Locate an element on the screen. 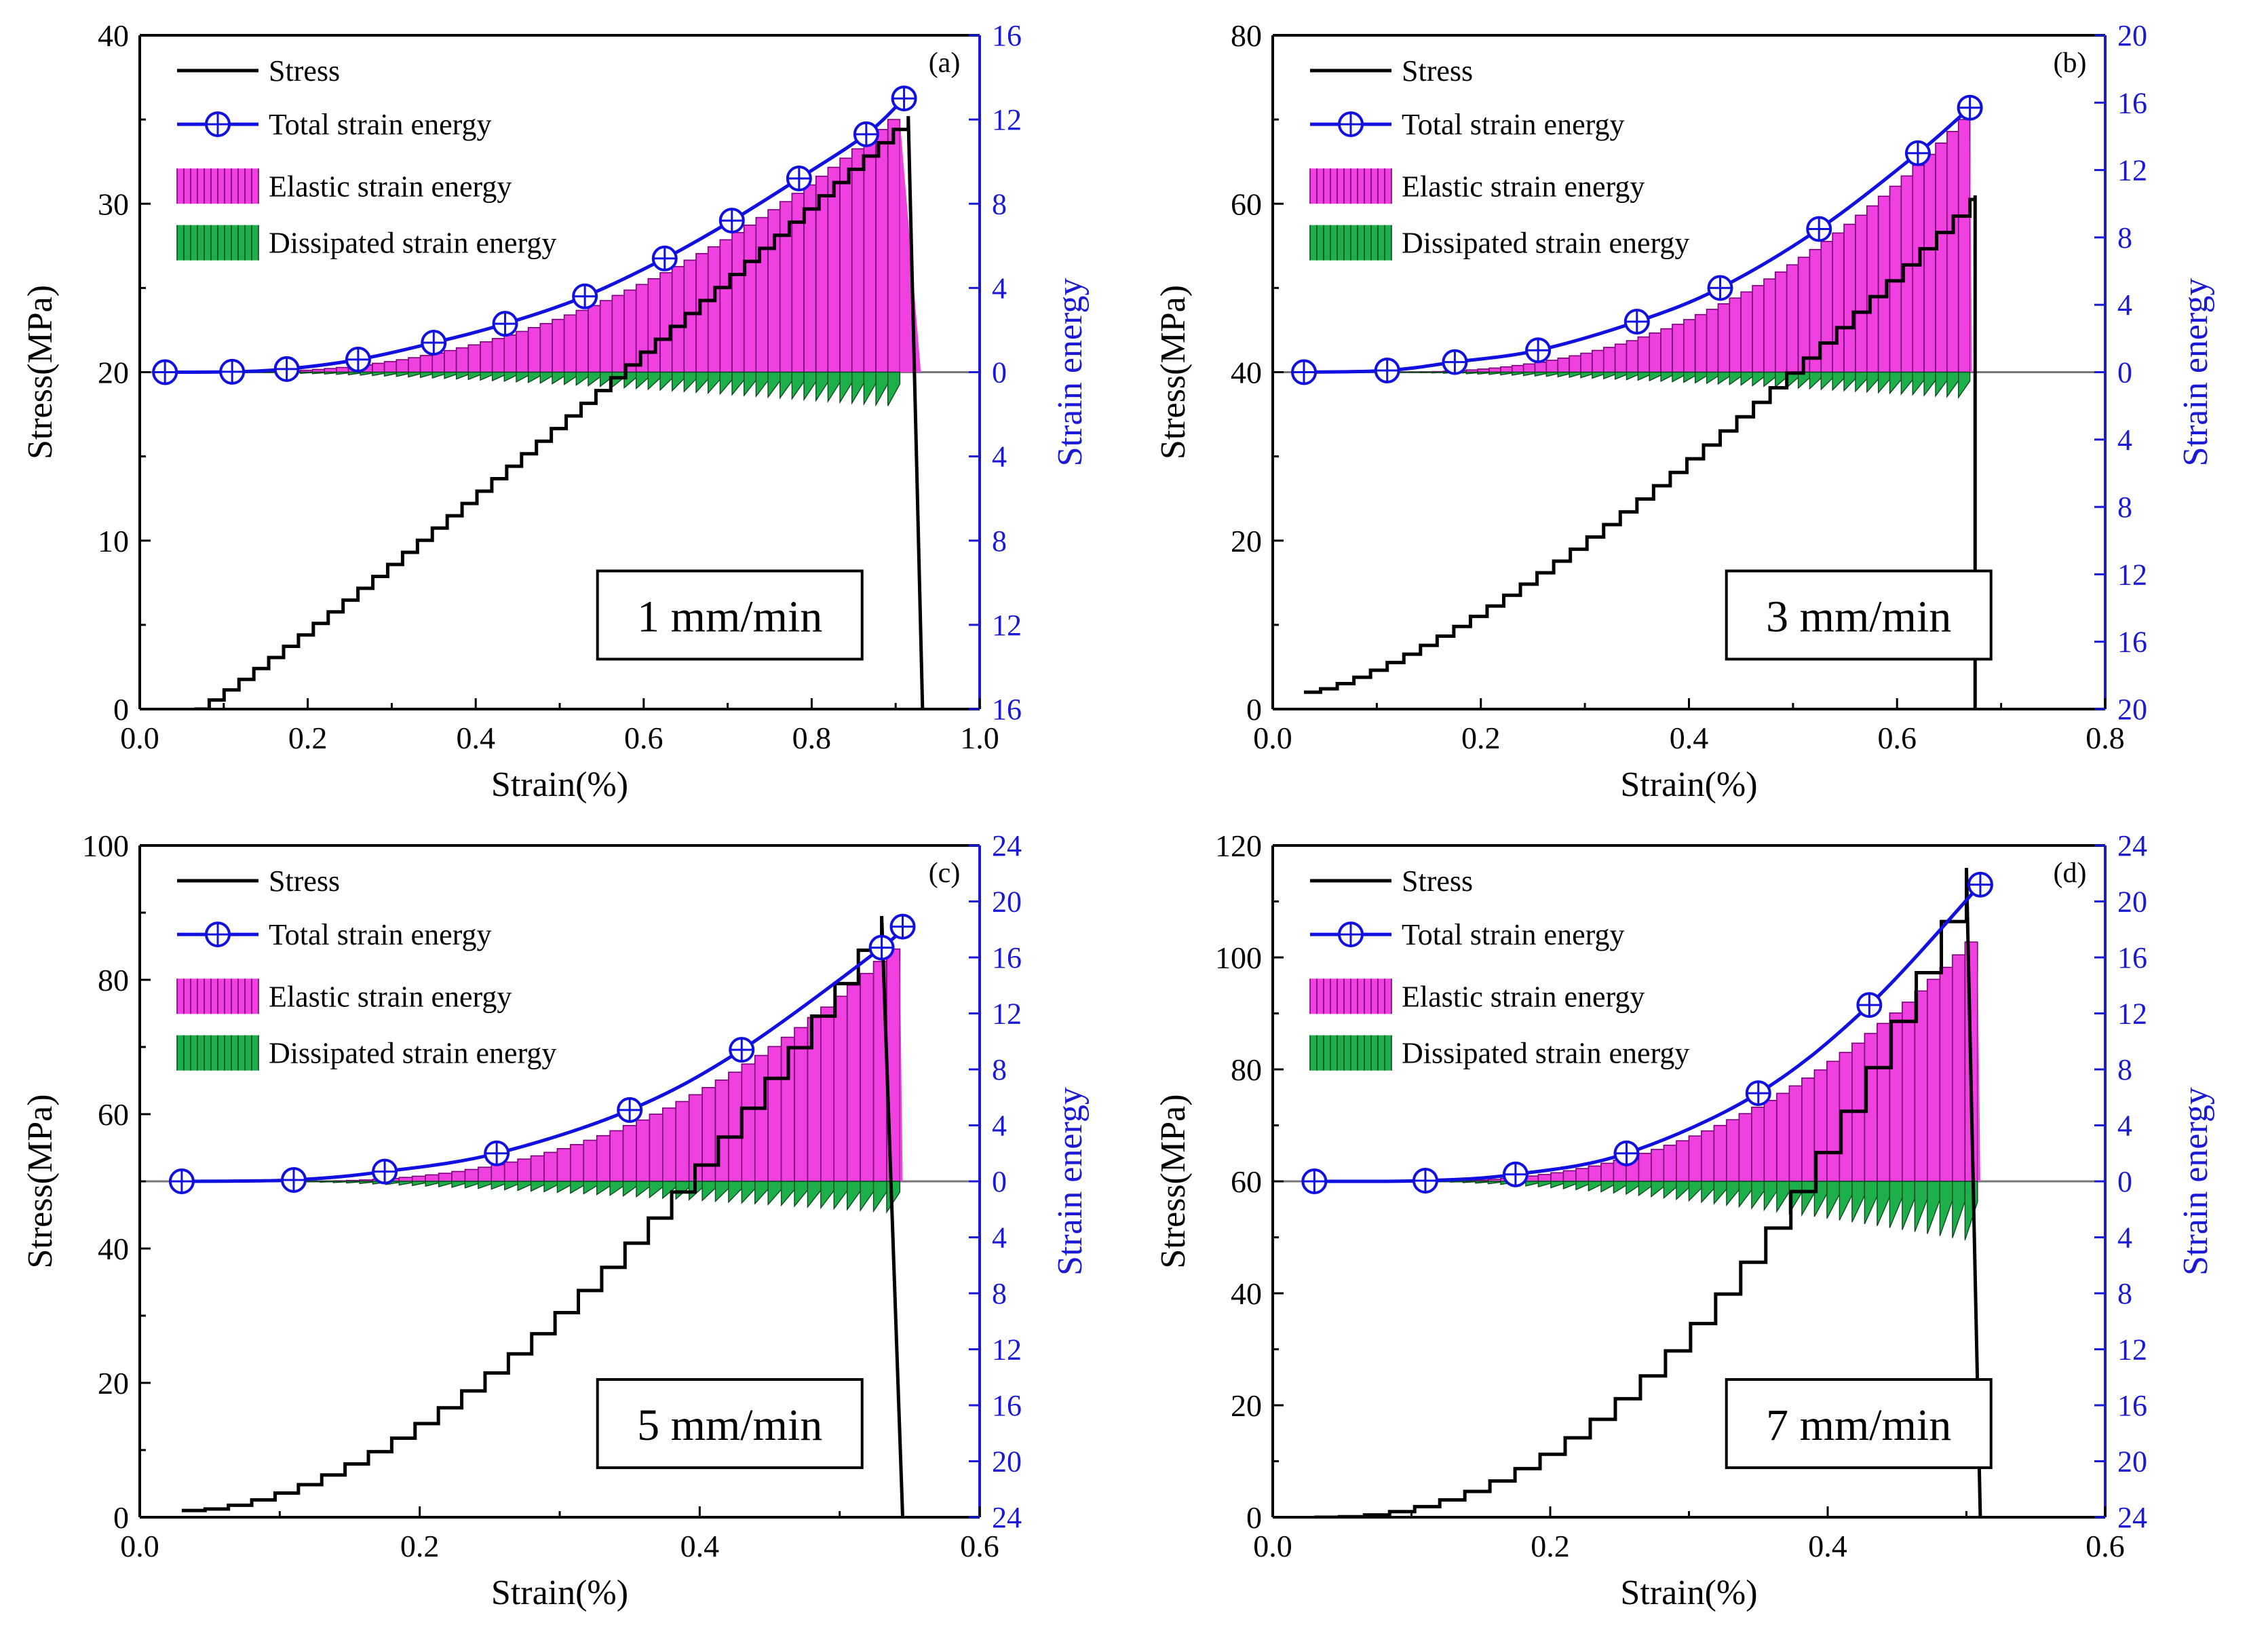  y2-tick-label: 20 is located at coordinates (2132, 902).